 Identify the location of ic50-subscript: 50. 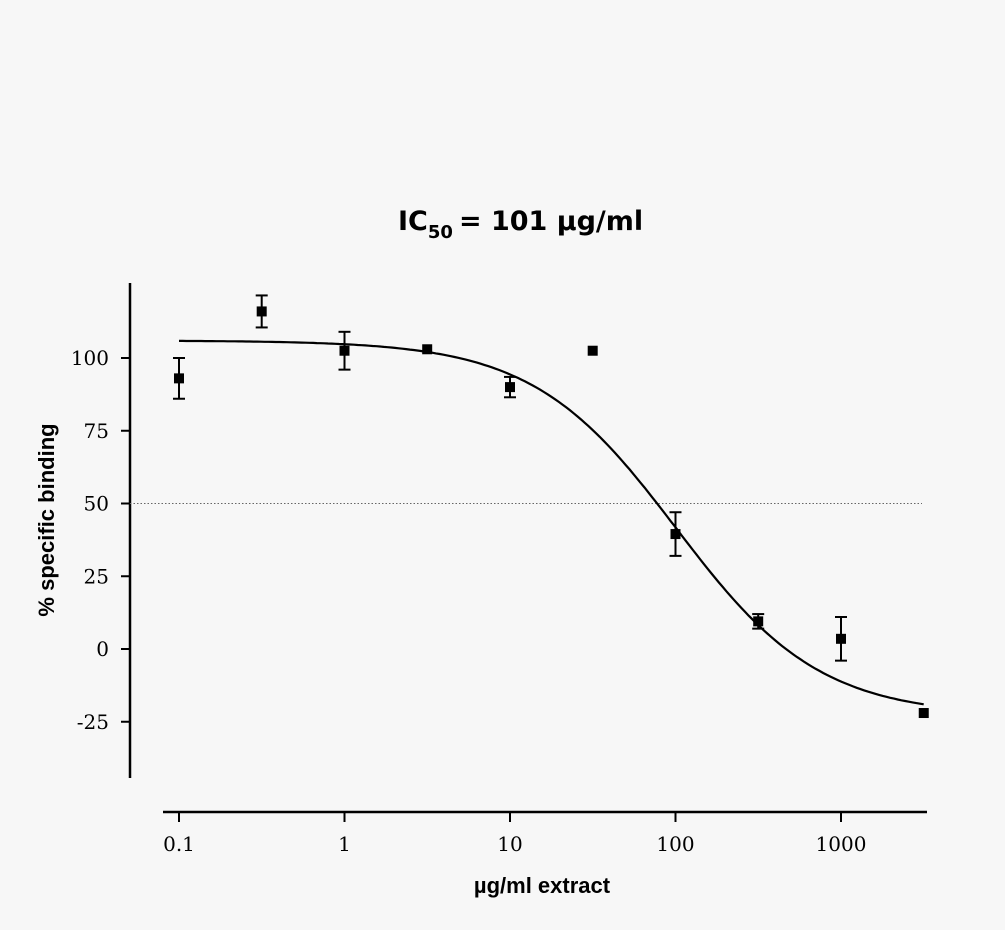
(440, 232).